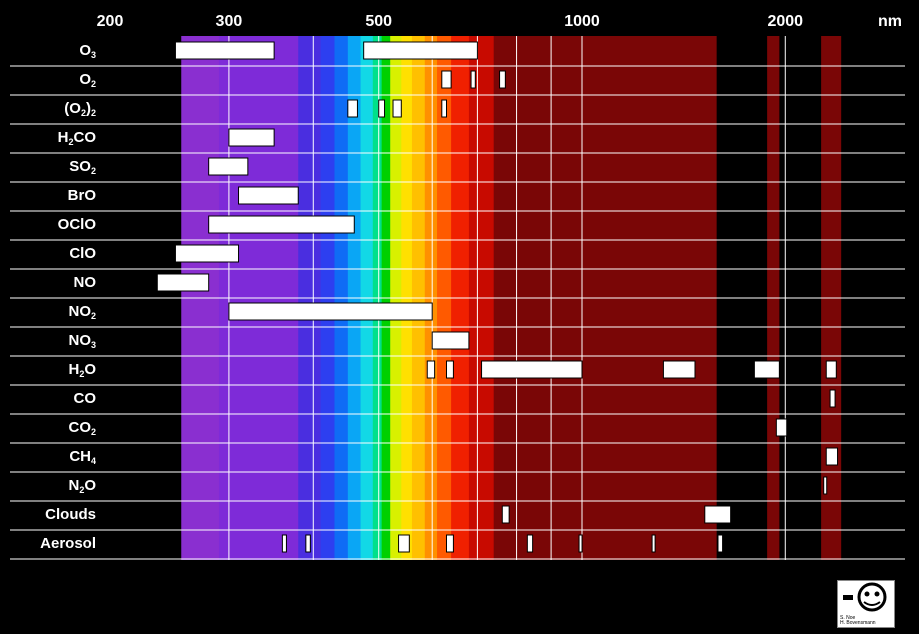 This screenshot has width=919, height=634. I want to click on x-tick-label: 500, so click(378, 21).